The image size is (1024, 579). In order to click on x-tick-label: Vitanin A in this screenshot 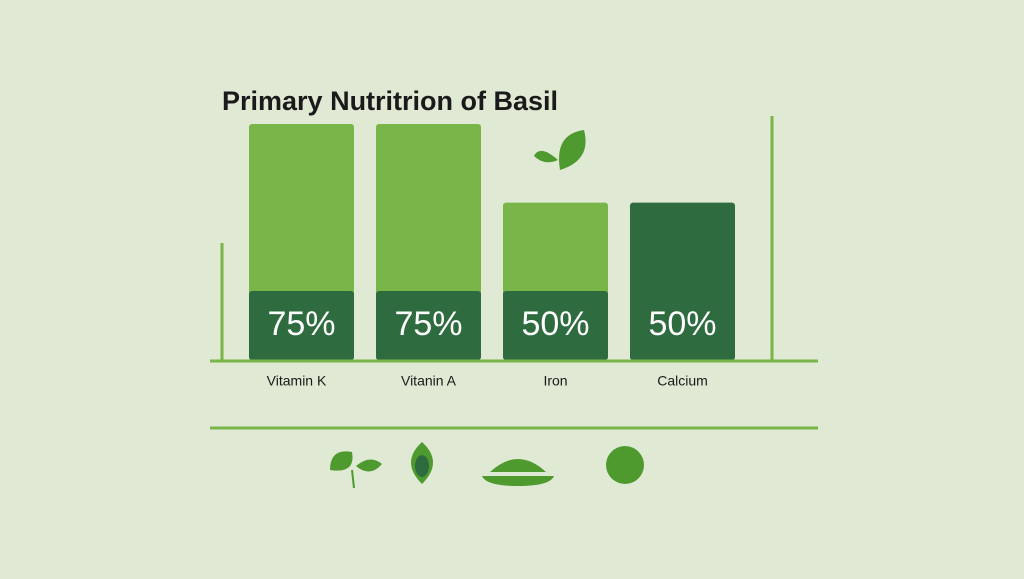, I will do `click(429, 381)`.